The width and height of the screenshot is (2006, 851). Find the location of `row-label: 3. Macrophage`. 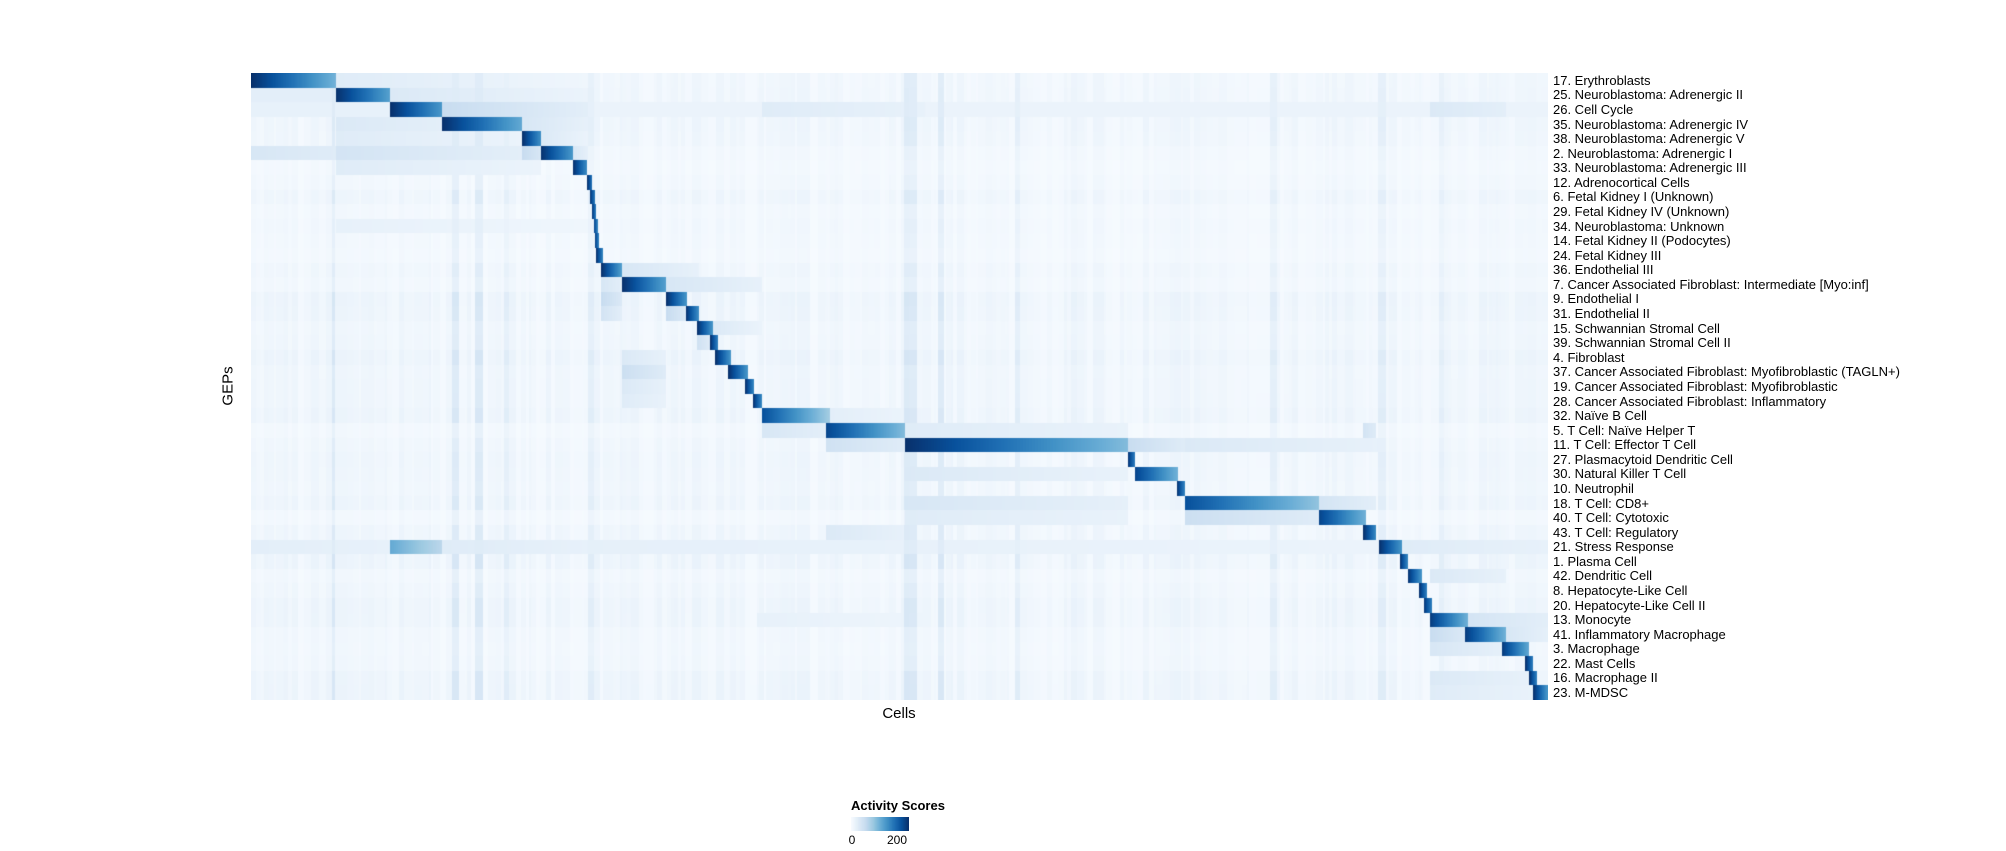

row-label: 3. Macrophage is located at coordinates (1596, 649).